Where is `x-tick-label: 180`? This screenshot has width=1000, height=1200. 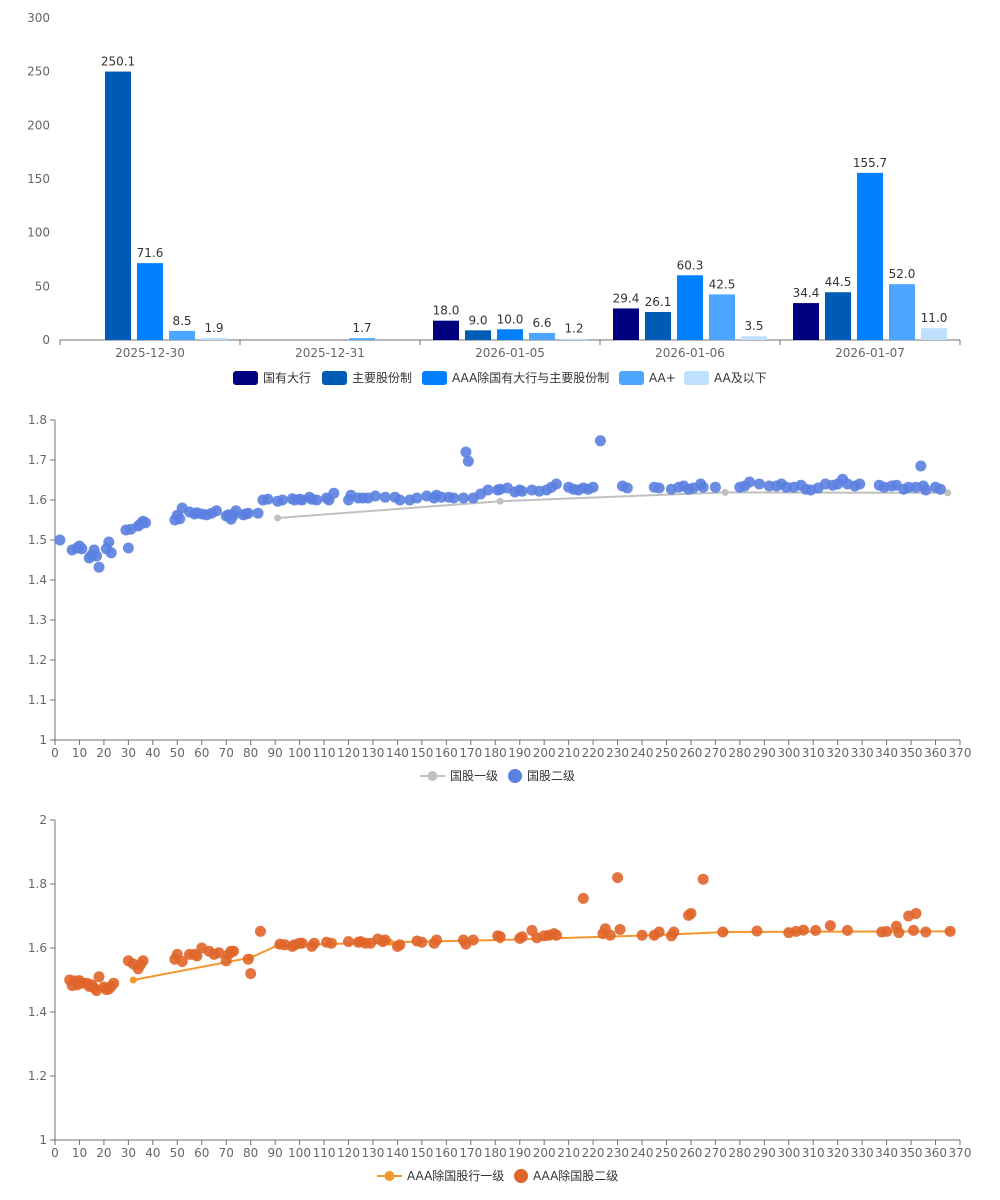 x-tick-label: 180 is located at coordinates (495, 753).